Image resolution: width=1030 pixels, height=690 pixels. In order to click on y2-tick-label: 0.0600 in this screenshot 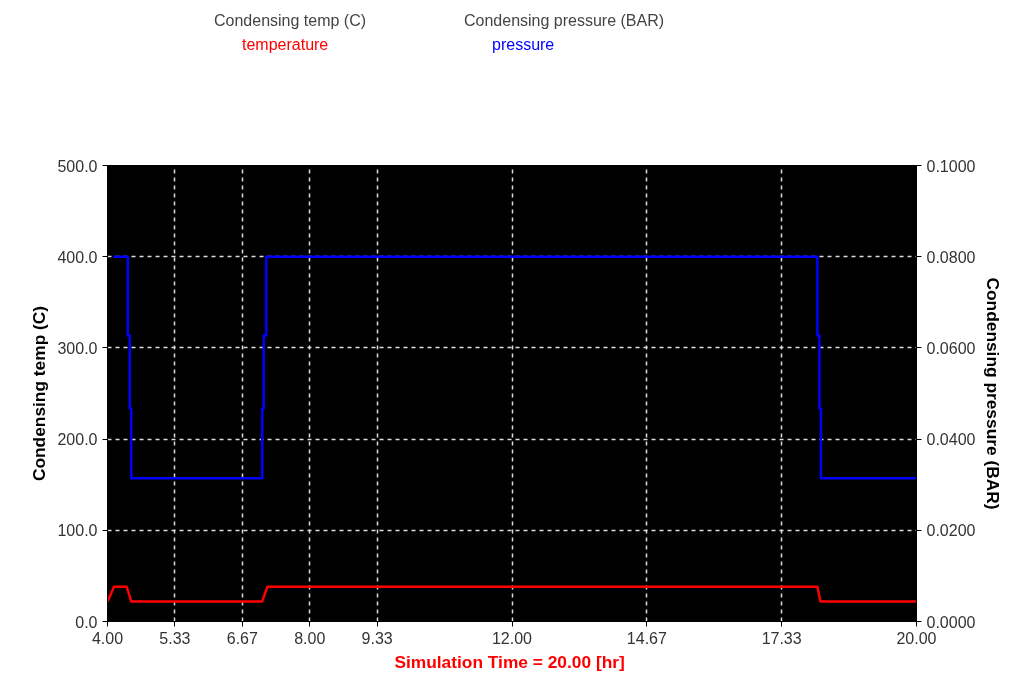, I will do `click(951, 348)`.